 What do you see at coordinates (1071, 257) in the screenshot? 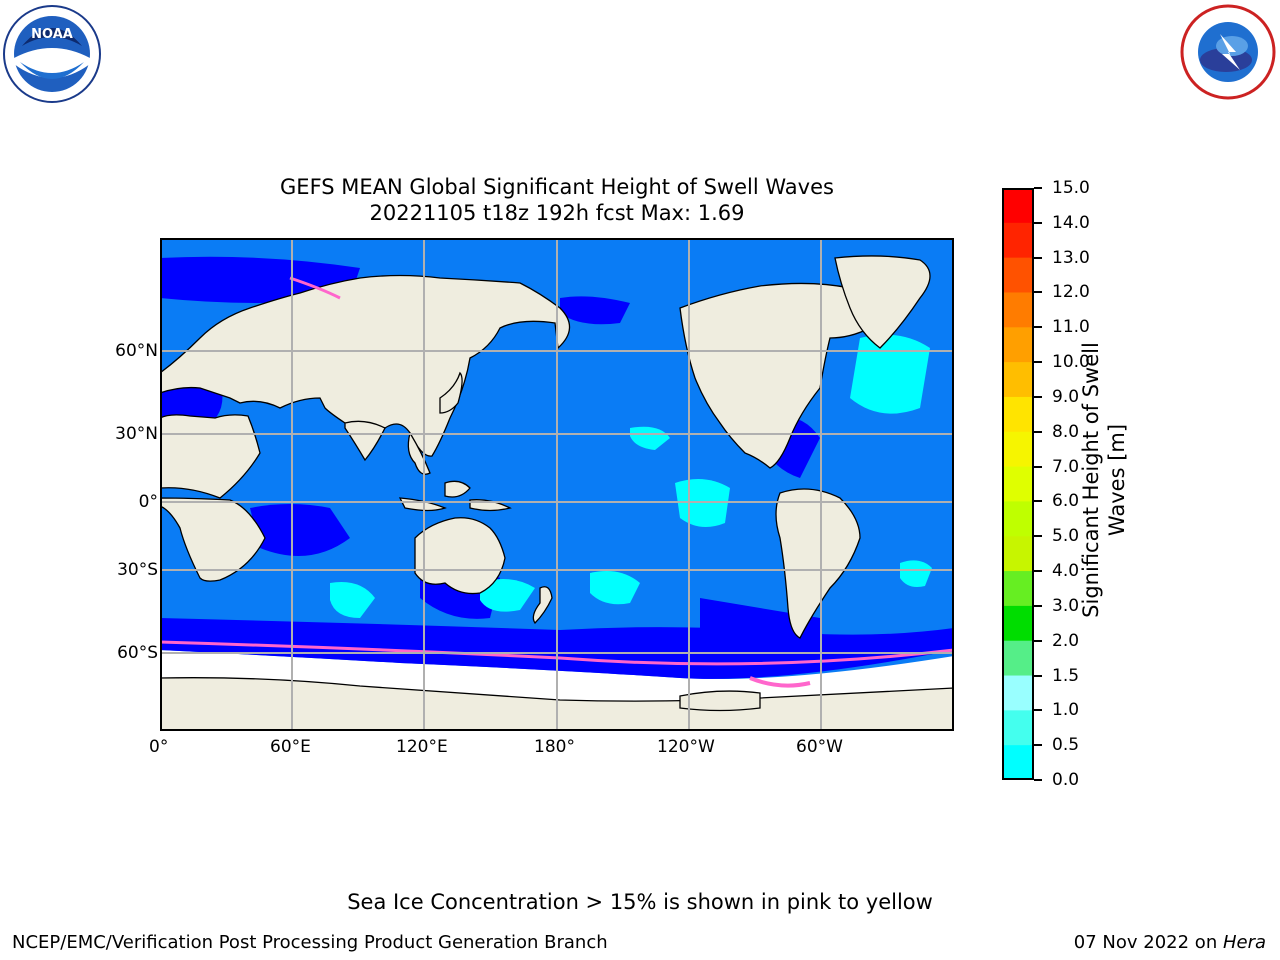
I see `colorbar-label: 13.0` at bounding box center [1071, 257].